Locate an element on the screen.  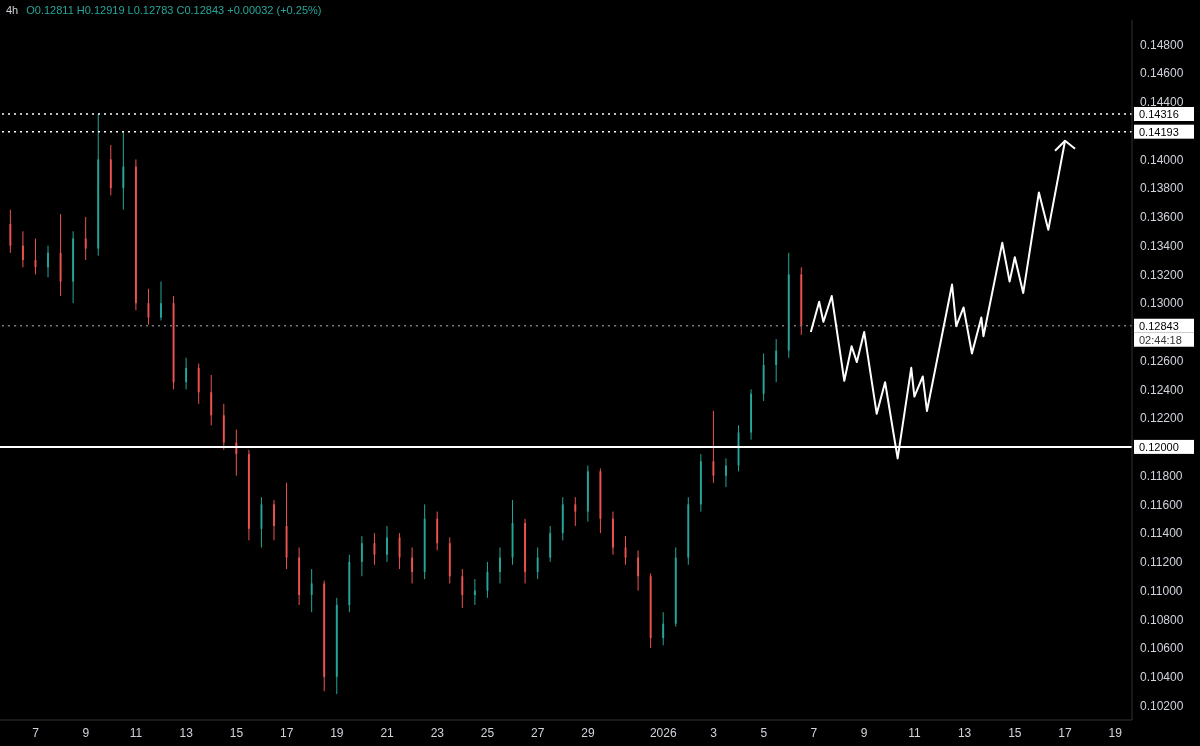
x-tick-label: 21 is located at coordinates (387, 732).